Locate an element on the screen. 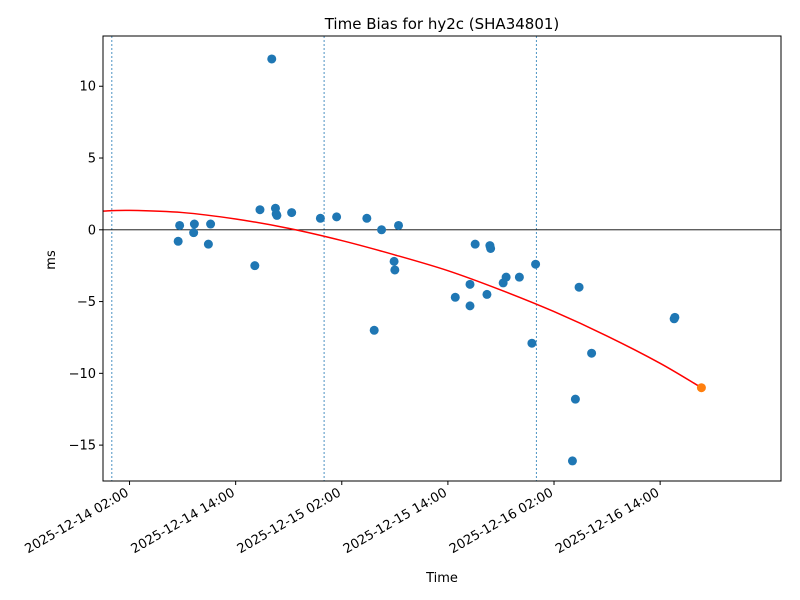  x-tick-label: 2025-12-14 14:00 is located at coordinates (183, 521).